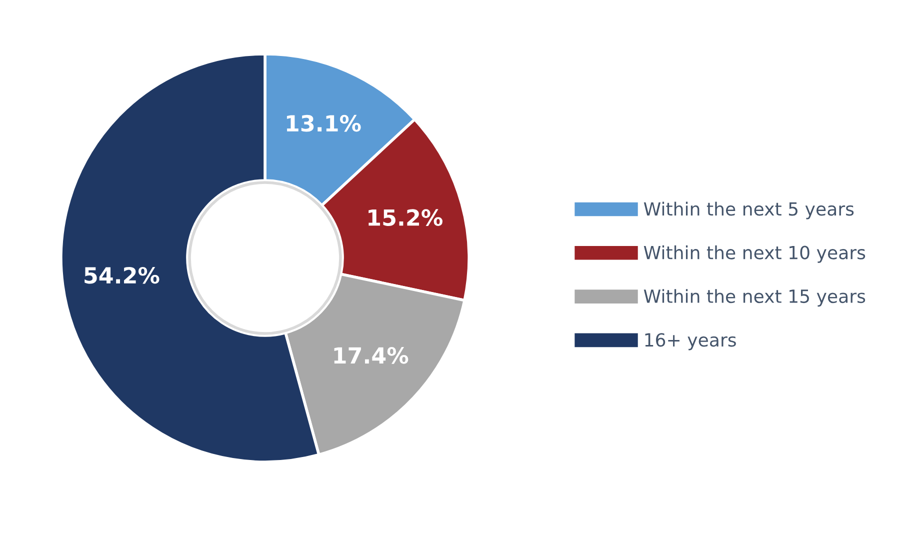  What do you see at coordinates (323, 123) in the screenshot?
I see `data-label: 13.1%` at bounding box center [323, 123].